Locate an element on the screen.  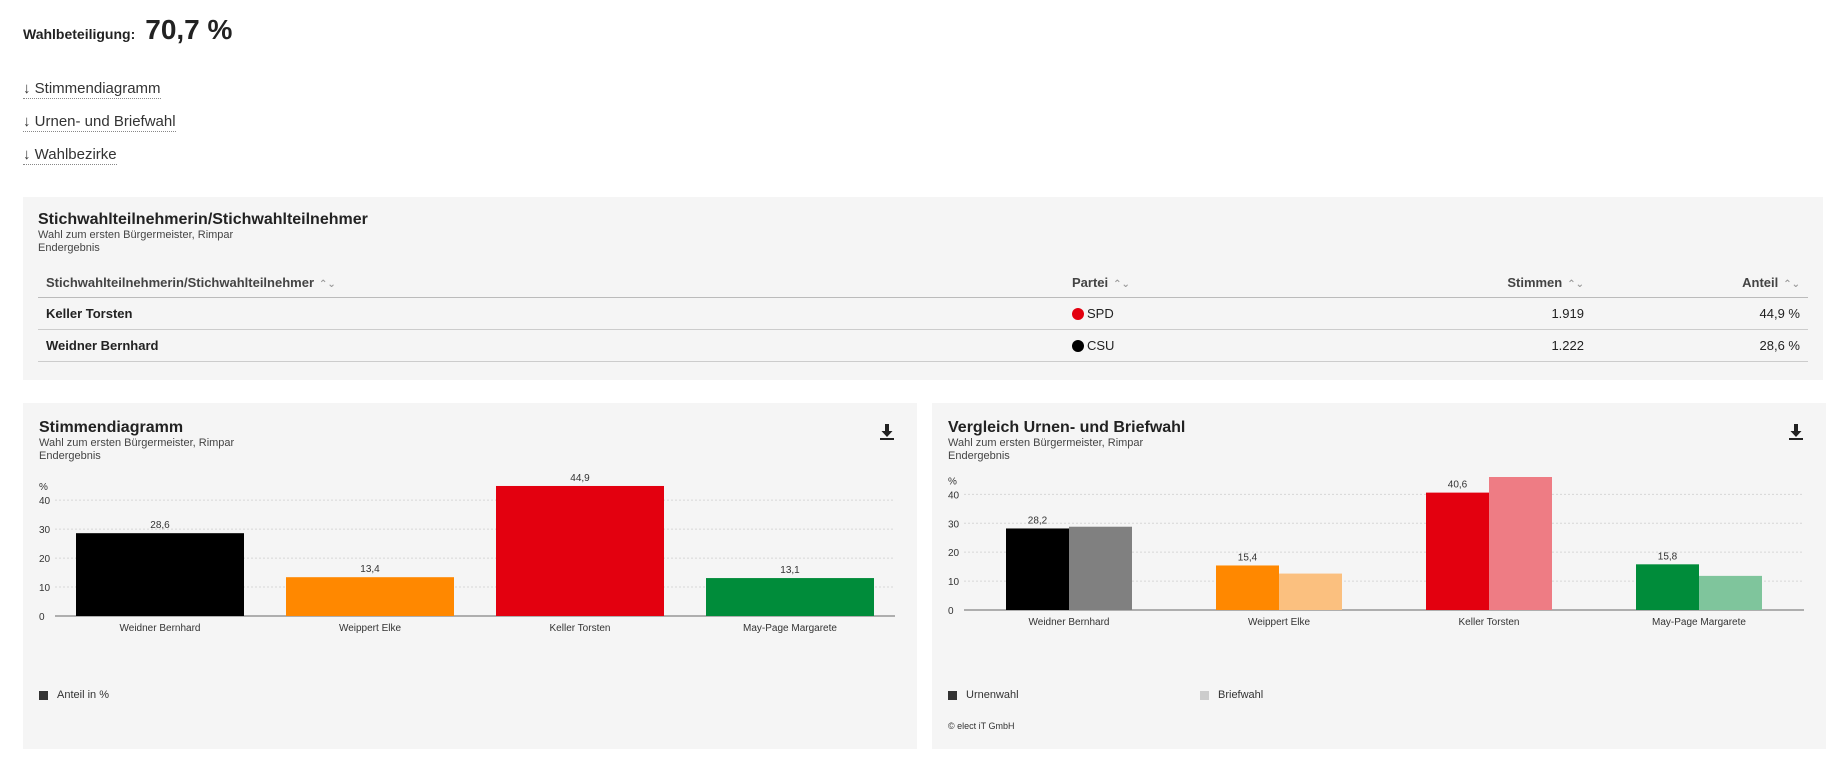
column-header-share: Anteil ⌃⌄ is located at coordinates (1700, 282).